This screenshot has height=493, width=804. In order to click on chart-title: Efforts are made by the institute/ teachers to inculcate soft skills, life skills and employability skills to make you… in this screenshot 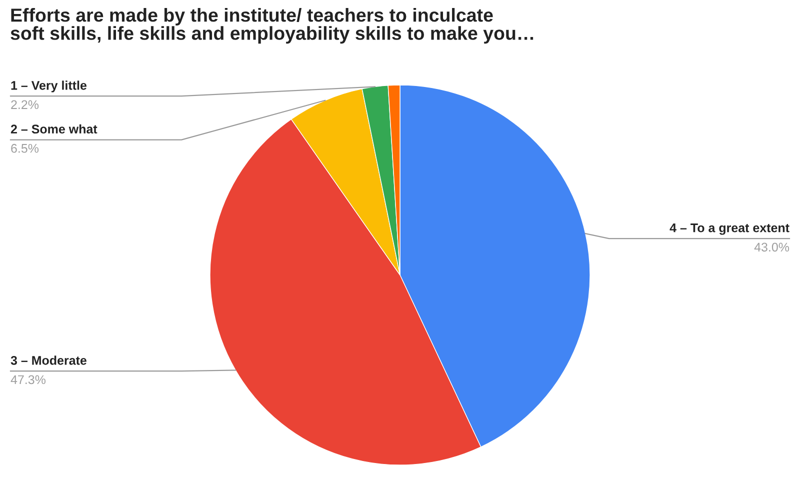, I will do `click(272, 26)`.